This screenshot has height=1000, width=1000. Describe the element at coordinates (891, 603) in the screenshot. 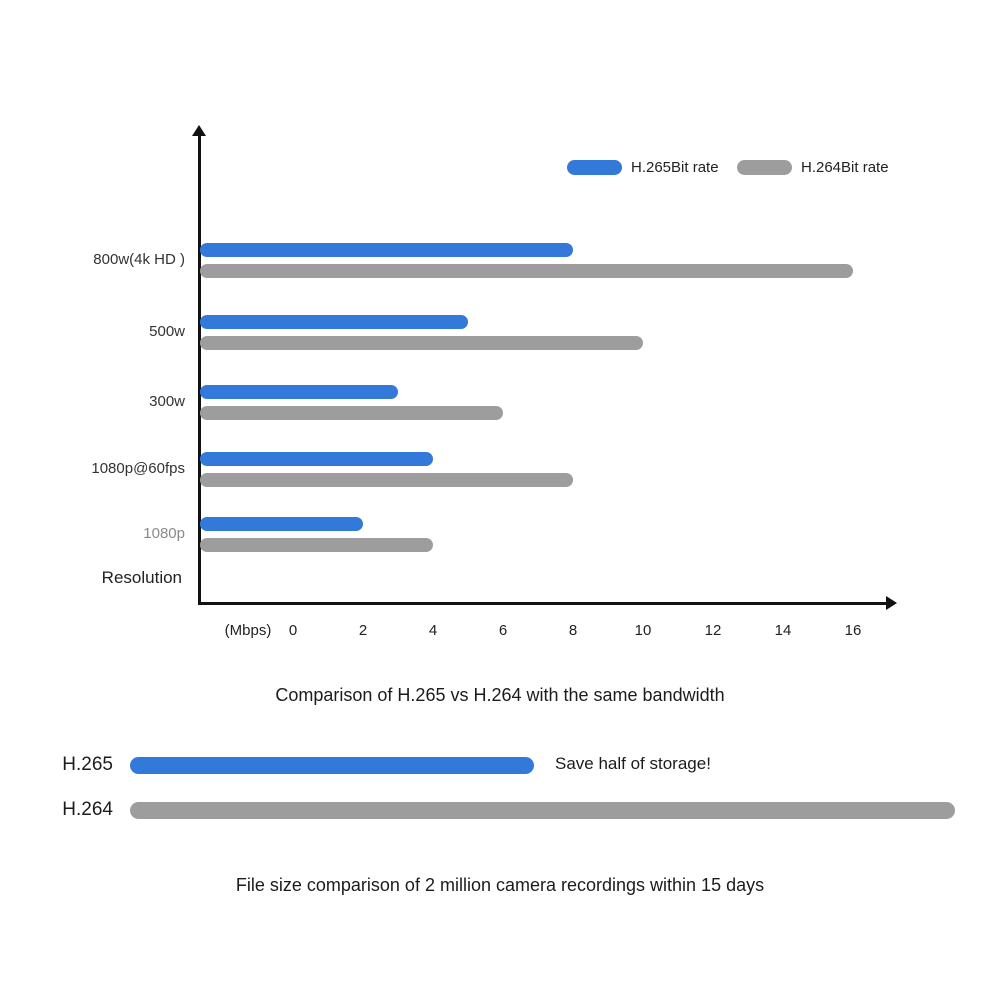

I see `x-axis-arrow-icon` at that location.